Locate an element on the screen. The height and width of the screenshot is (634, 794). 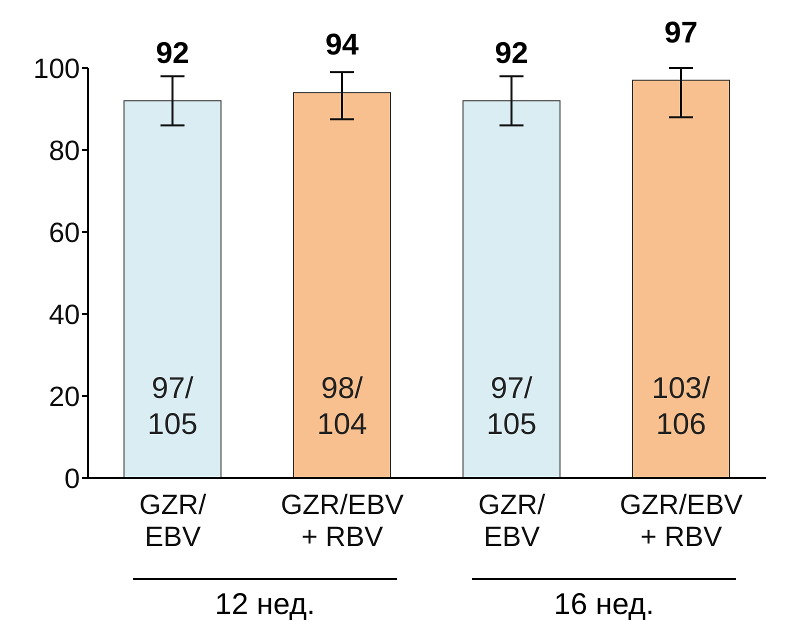
annotation: 98/104 is located at coordinates (342, 406).